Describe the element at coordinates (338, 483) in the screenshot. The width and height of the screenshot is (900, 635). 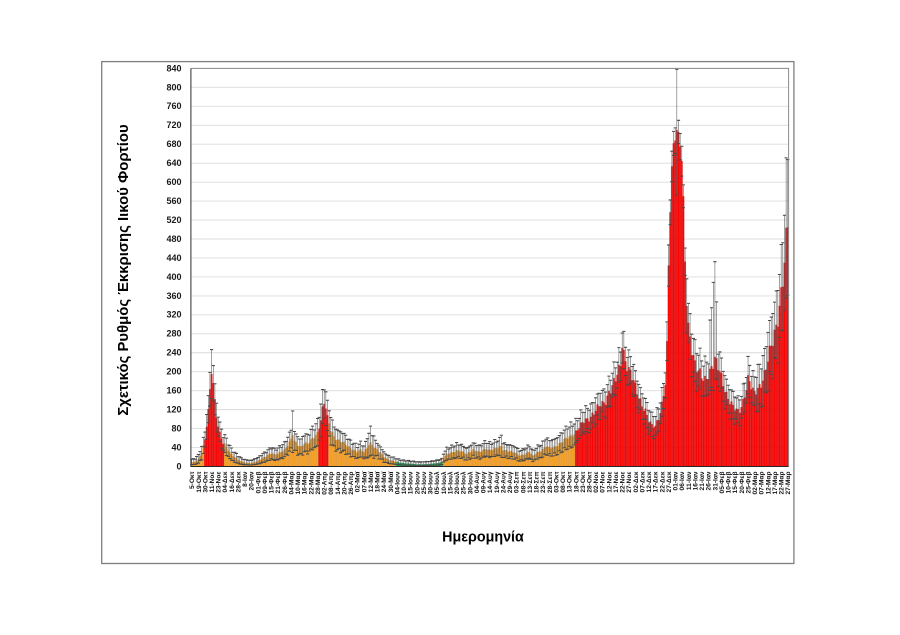
I see `svg-text: 14-Απρ` at that location.